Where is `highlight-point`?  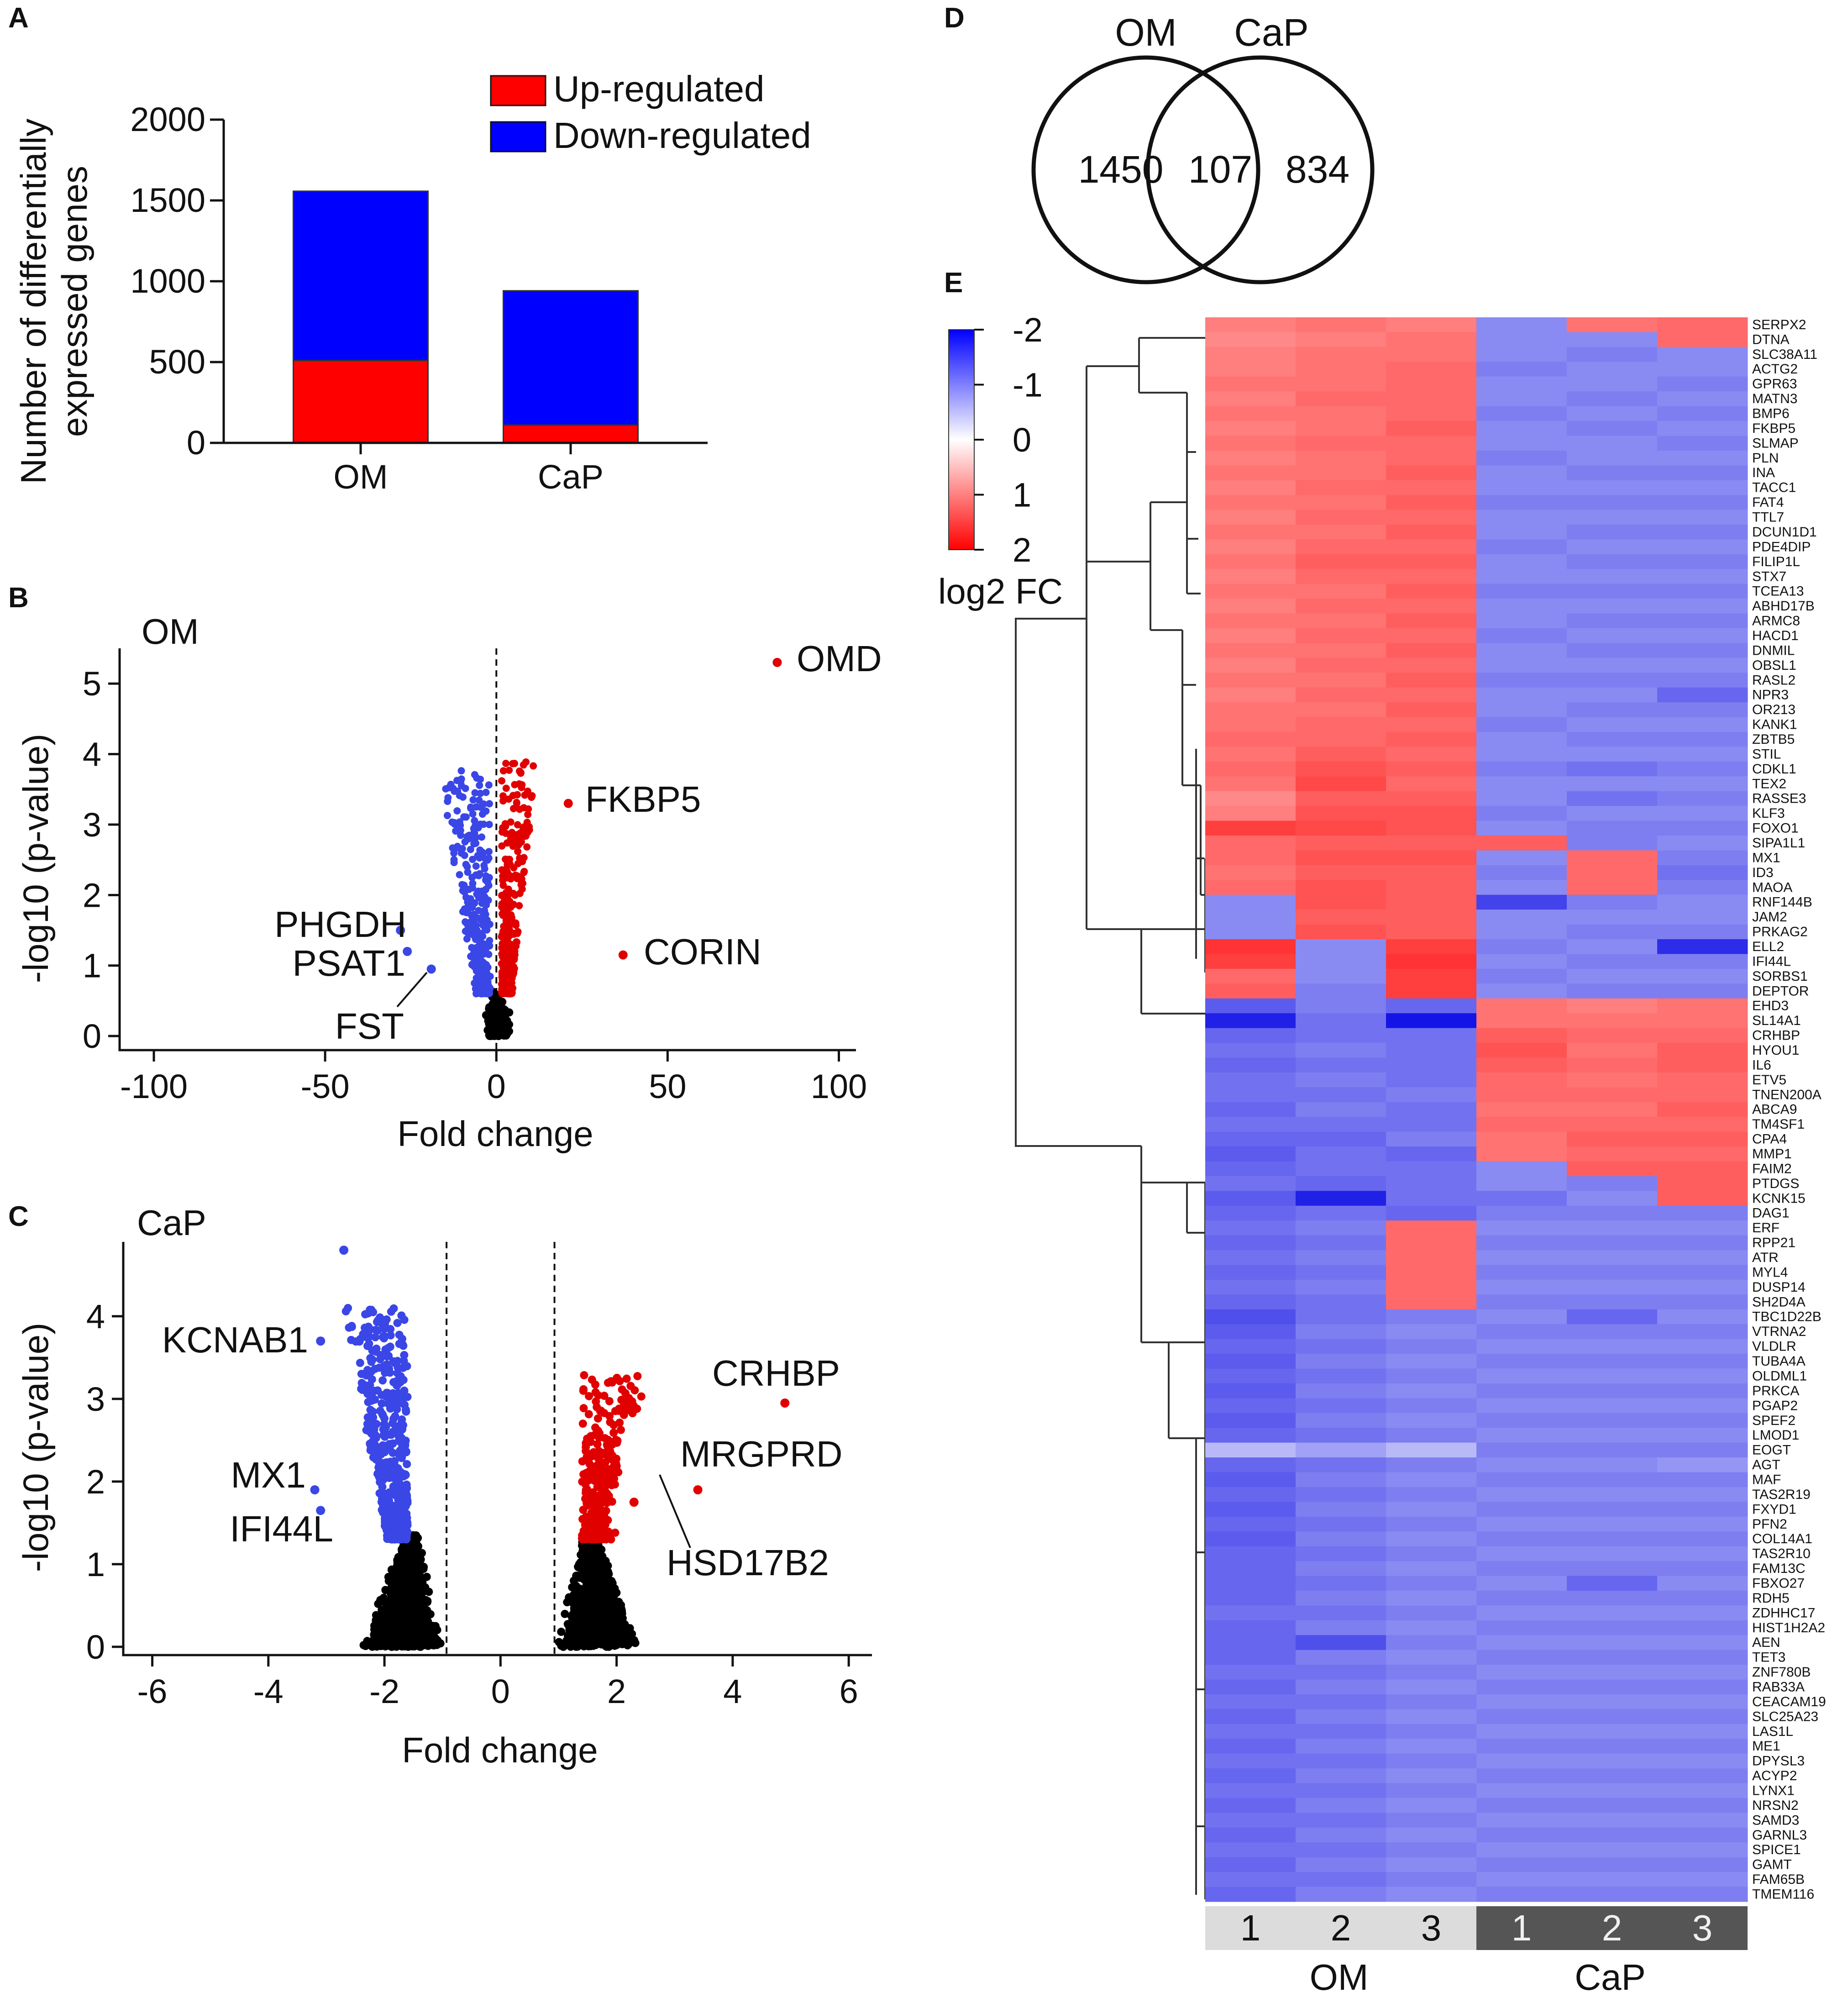 highlight-point is located at coordinates (407, 951).